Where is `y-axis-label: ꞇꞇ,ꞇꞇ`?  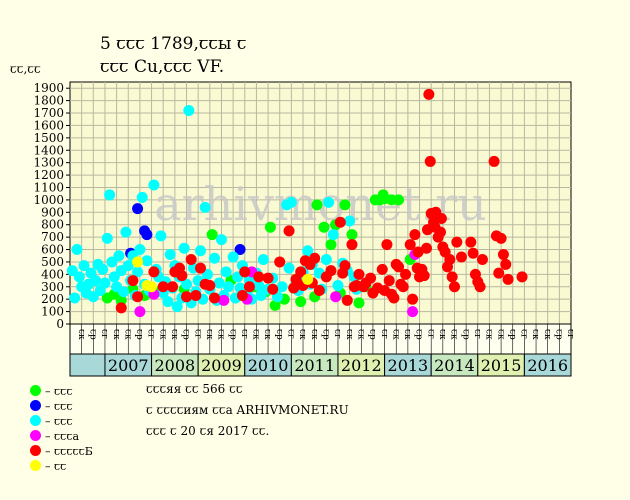 y-axis-label: ꞇꞇ,ꞇꞇ is located at coordinates (25, 69).